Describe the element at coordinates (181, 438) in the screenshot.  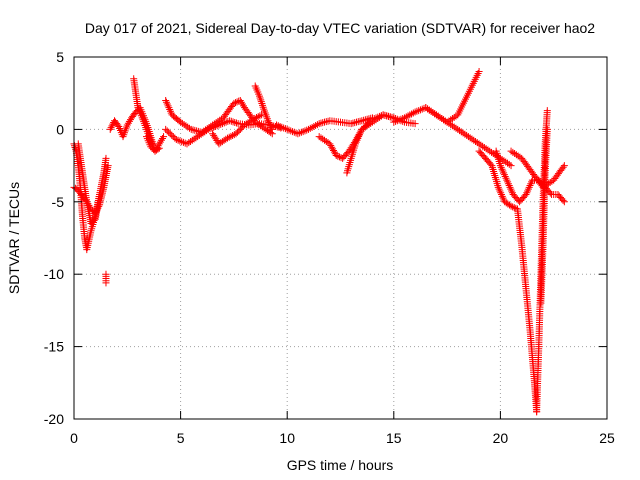
I see `x-tick-label: 5` at that location.